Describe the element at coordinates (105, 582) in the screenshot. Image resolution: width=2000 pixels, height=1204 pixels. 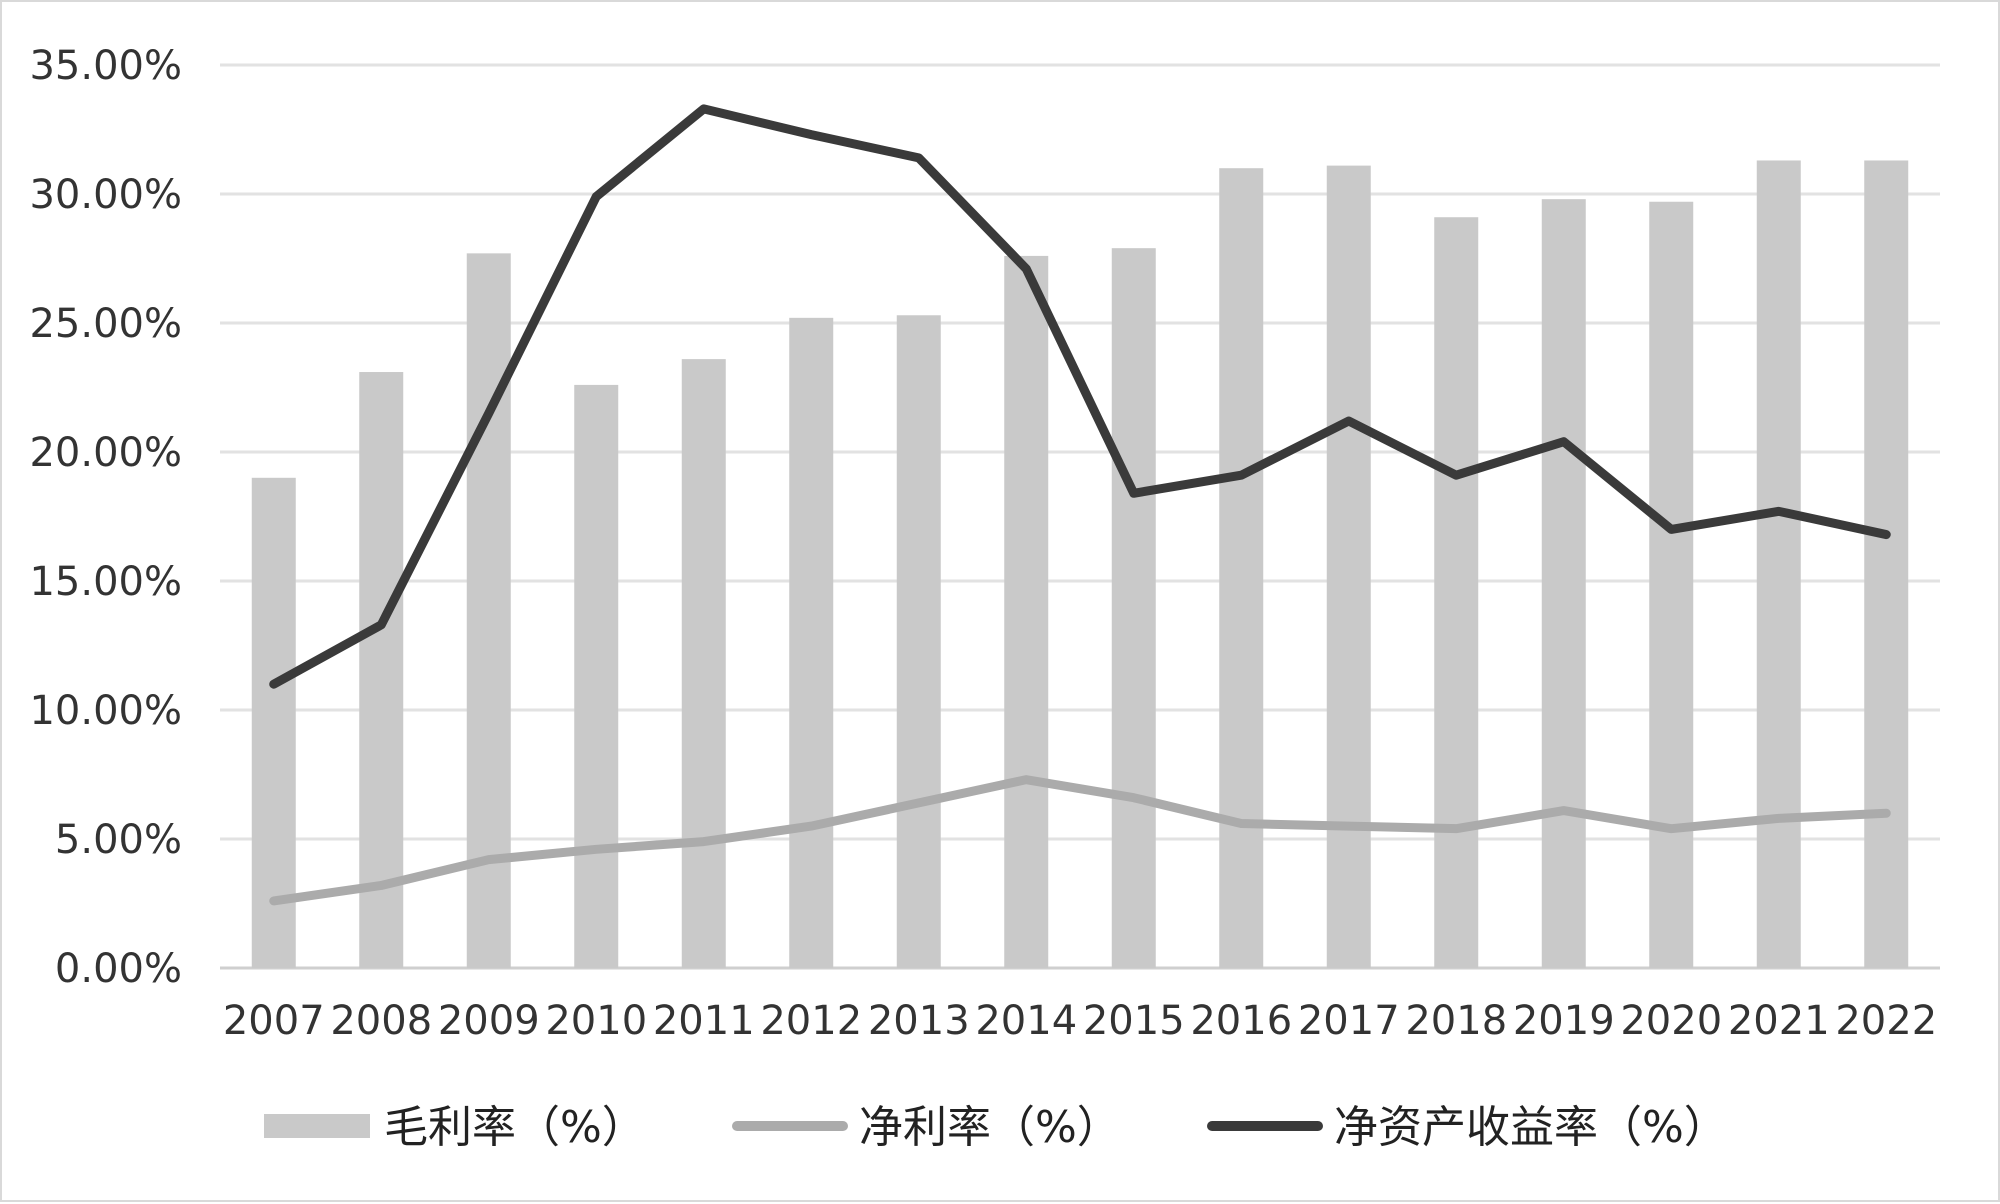
I see `y-tick-label: 15.00%` at that location.